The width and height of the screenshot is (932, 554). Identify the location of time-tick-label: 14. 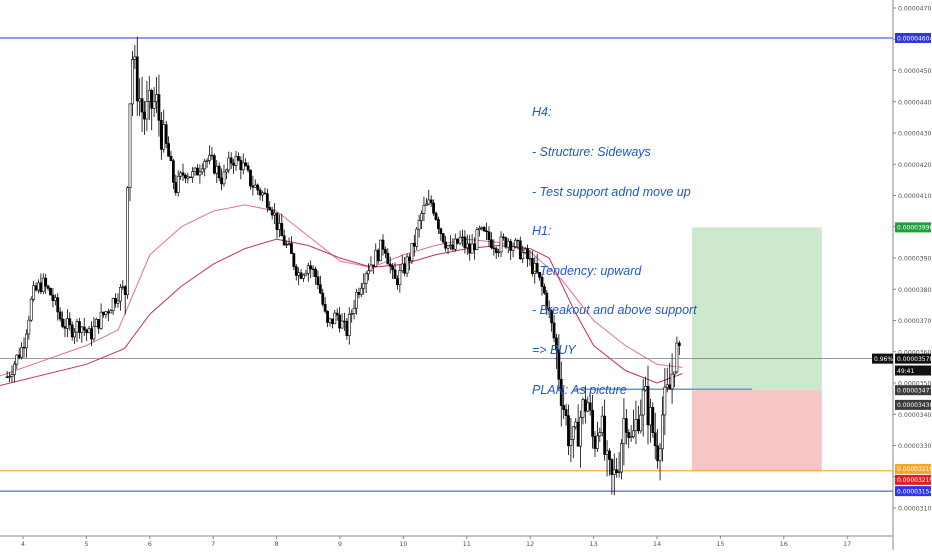
(657, 544).